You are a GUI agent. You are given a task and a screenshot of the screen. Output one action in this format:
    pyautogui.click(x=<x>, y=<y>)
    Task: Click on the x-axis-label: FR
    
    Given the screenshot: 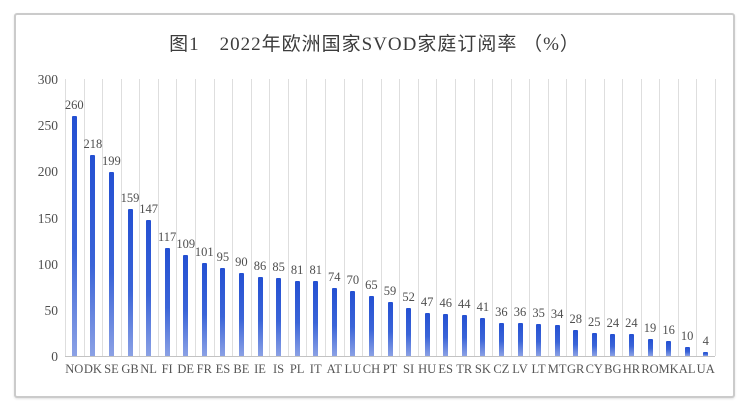 What is the action you would take?
    pyautogui.click(x=204, y=369)
    